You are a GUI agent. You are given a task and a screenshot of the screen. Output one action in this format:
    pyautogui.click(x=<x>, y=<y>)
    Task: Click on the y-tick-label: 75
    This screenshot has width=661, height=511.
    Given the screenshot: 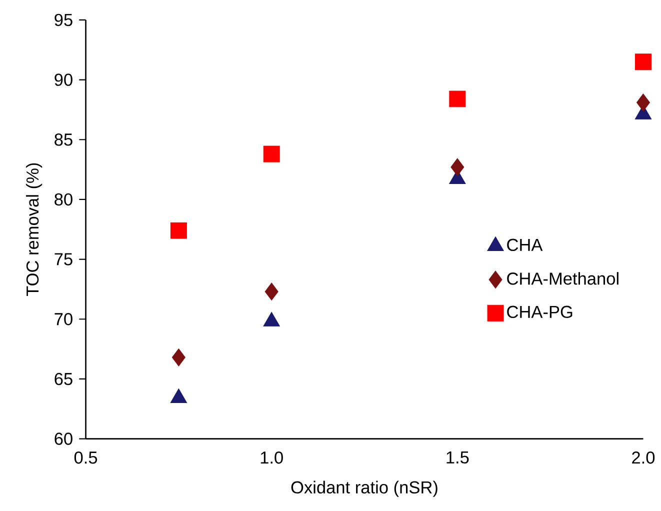 What is the action you would take?
    pyautogui.click(x=63, y=259)
    